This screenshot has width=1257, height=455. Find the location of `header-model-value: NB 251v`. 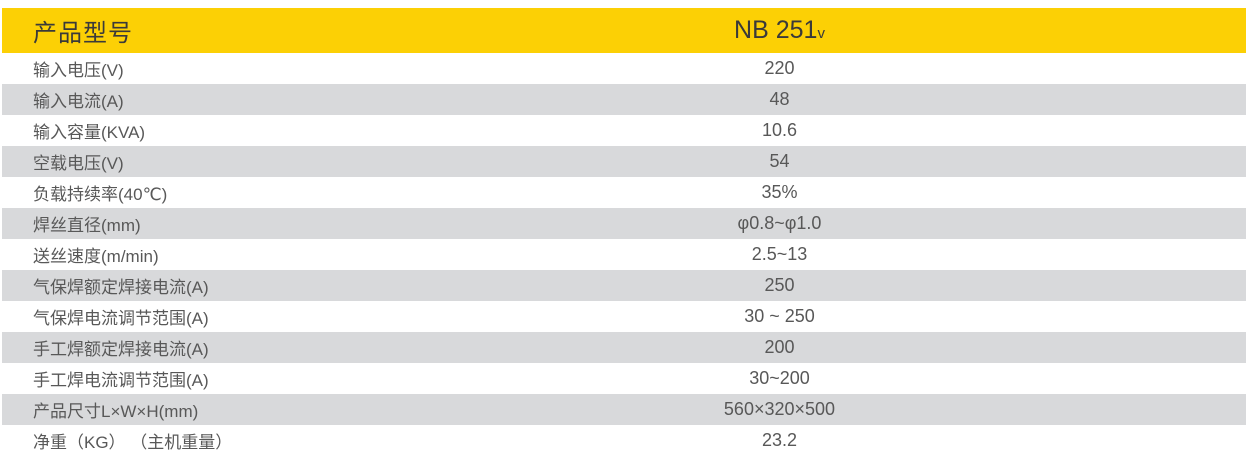

header-model-value: NB 251v is located at coordinates (779, 30).